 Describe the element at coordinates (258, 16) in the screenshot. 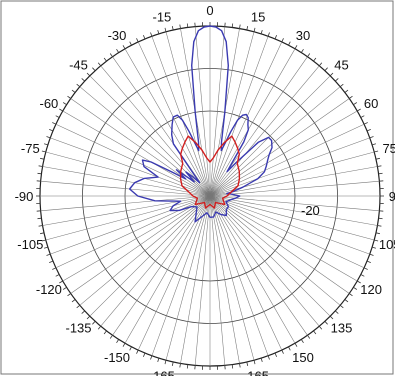

I see `angle-label: 15` at that location.